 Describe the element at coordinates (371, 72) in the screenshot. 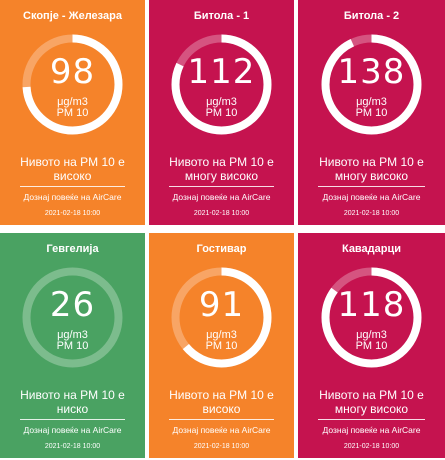

I see `pm-value: 138` at that location.